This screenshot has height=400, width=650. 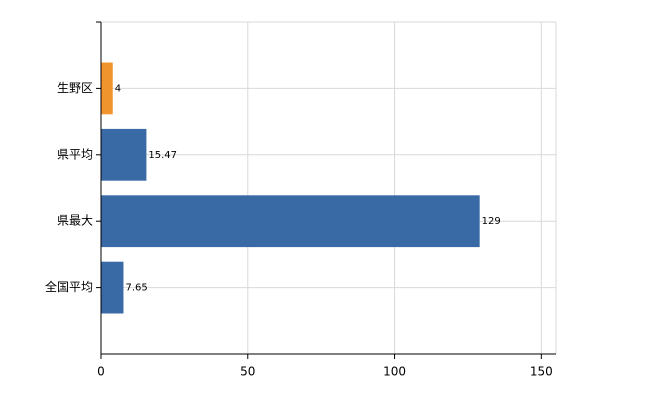 I want to click on value-label: 15.47, so click(x=162, y=155).